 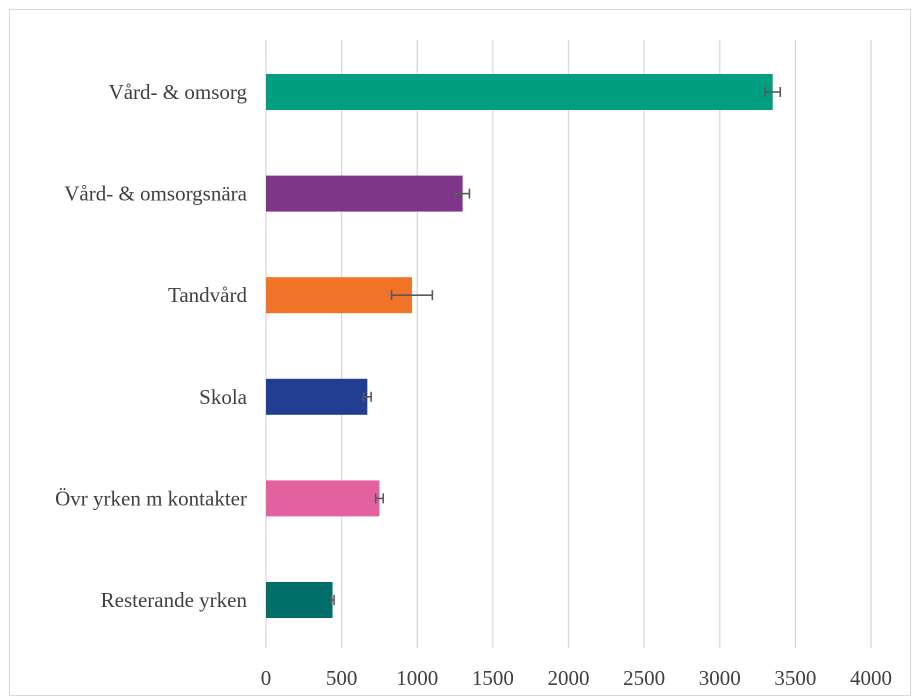 What do you see at coordinates (266, 678) in the screenshot?
I see `x-tick-label: 0` at bounding box center [266, 678].